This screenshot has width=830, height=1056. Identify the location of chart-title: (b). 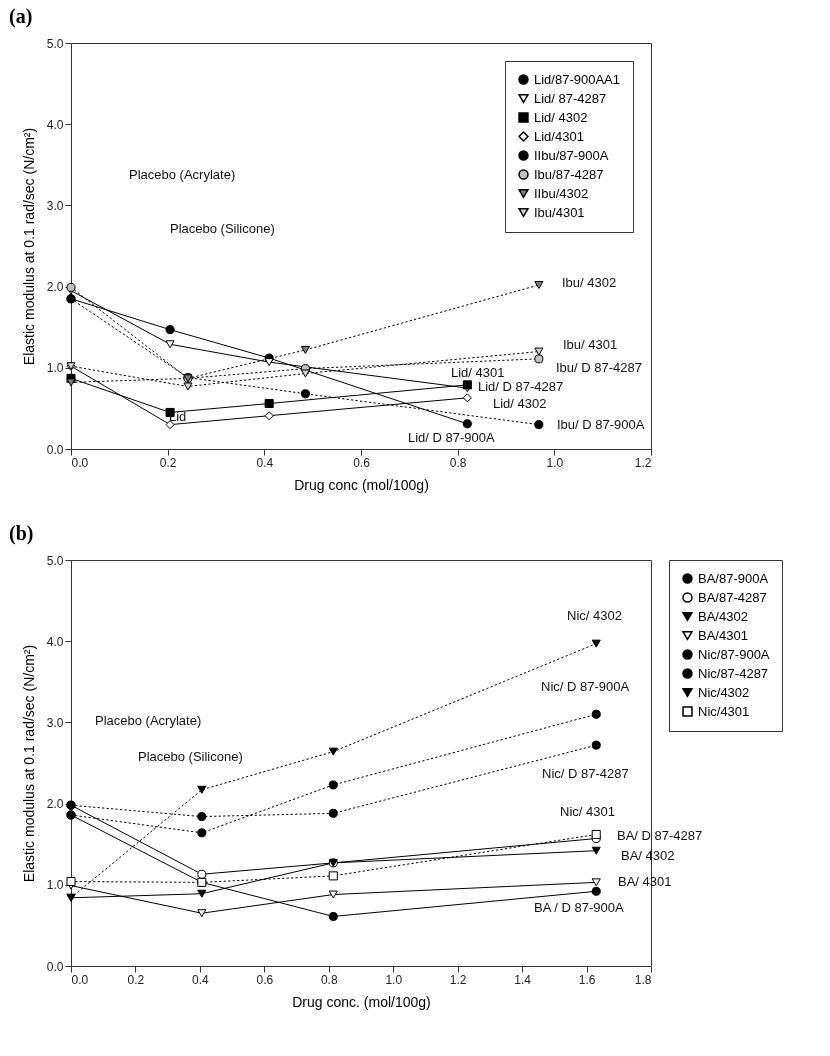
(21, 533).